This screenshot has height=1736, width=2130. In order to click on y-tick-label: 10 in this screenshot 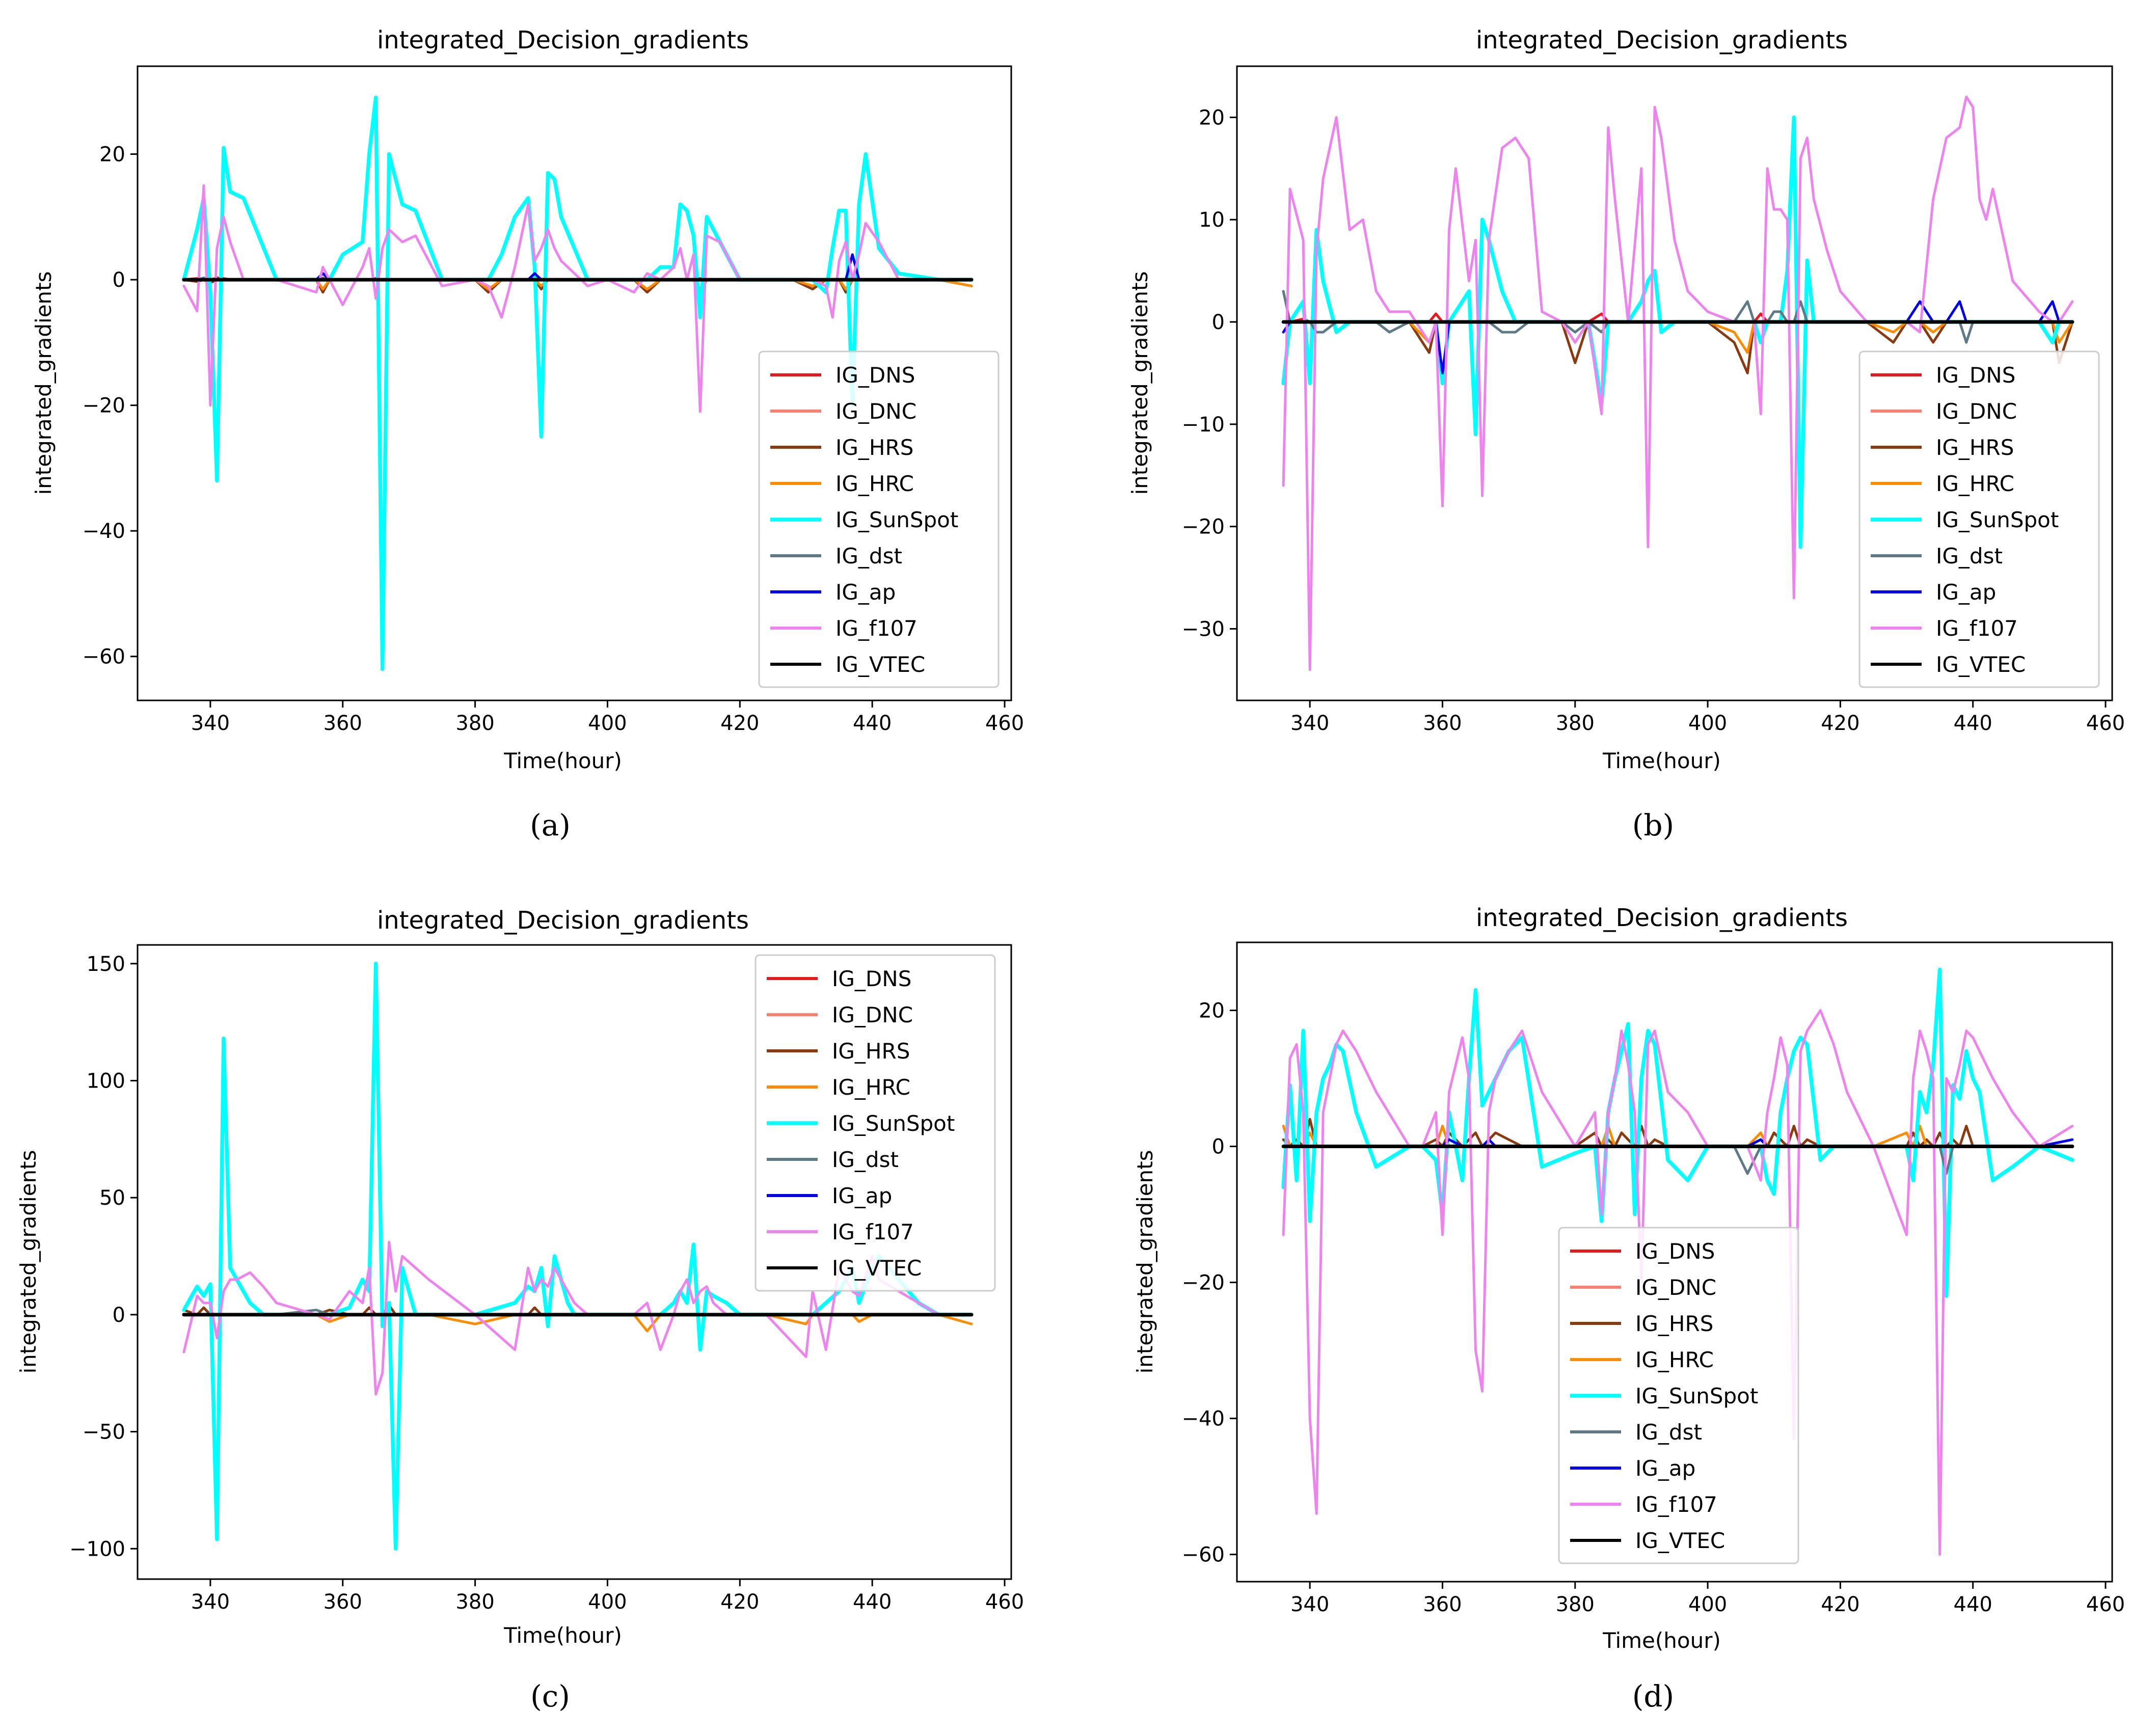, I will do `click(1212, 220)`.